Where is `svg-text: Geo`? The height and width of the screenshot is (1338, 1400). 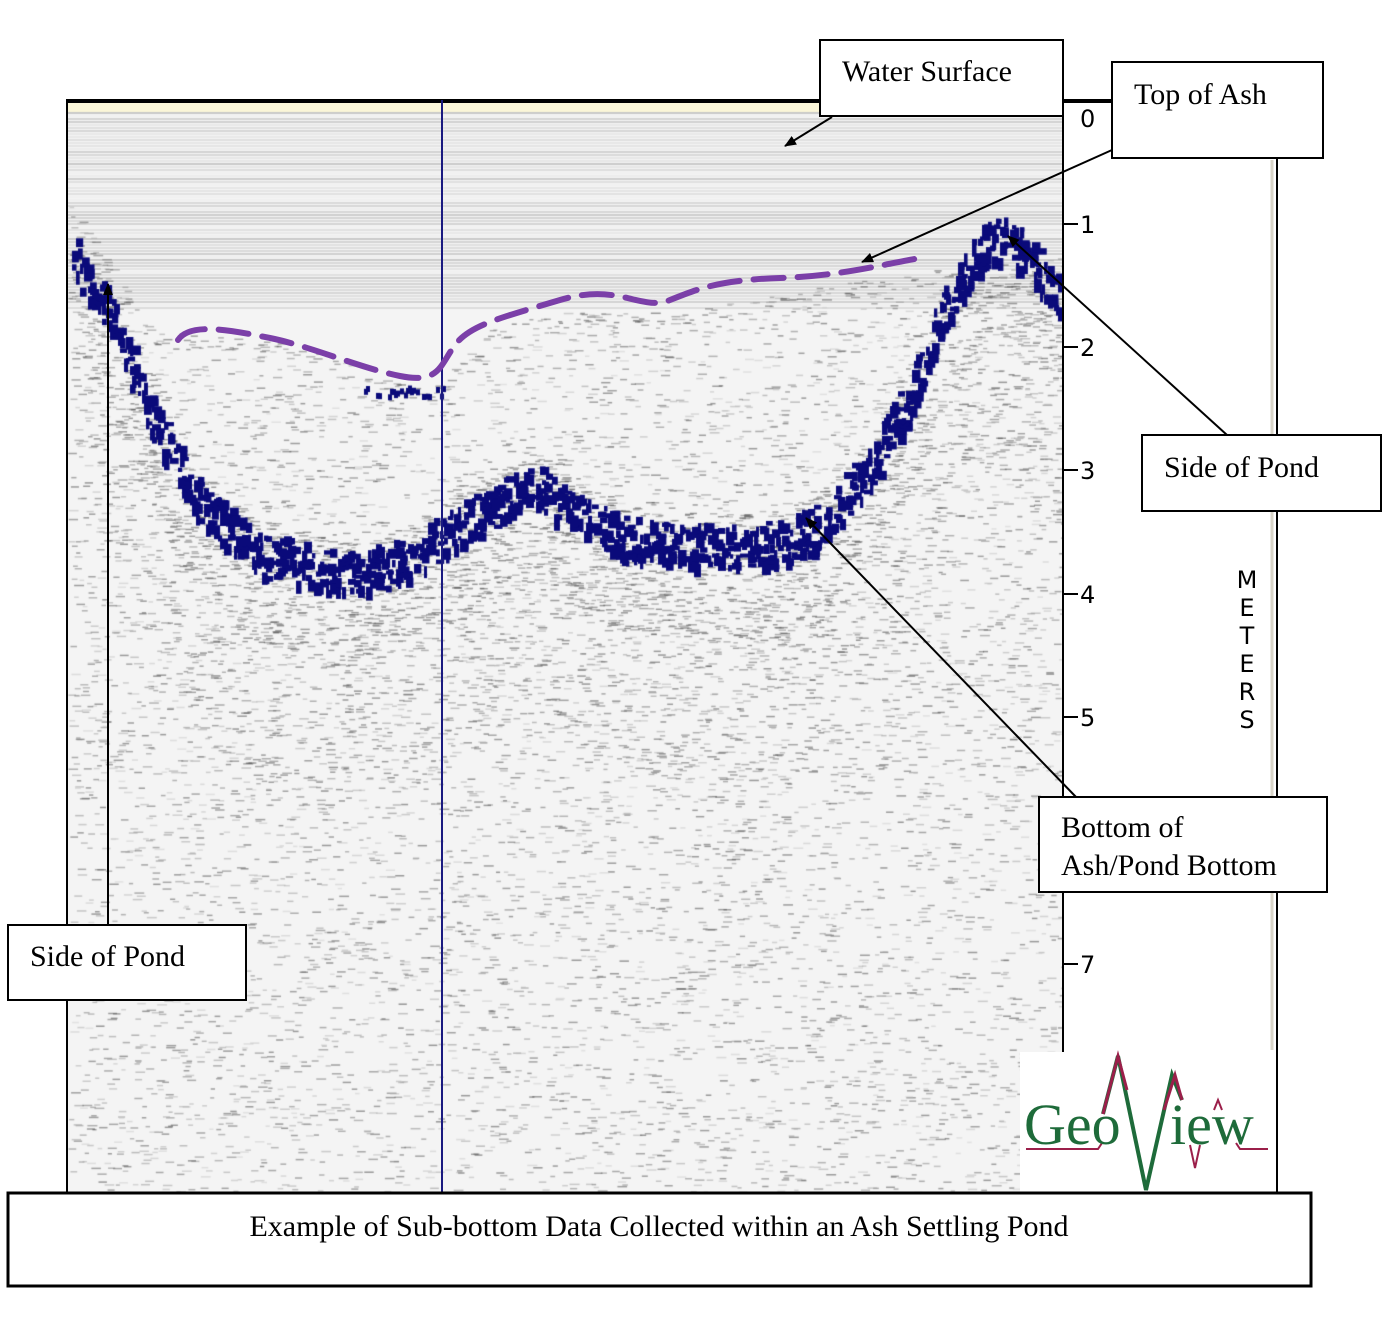
svg-text: Geo is located at coordinates (1072, 1124).